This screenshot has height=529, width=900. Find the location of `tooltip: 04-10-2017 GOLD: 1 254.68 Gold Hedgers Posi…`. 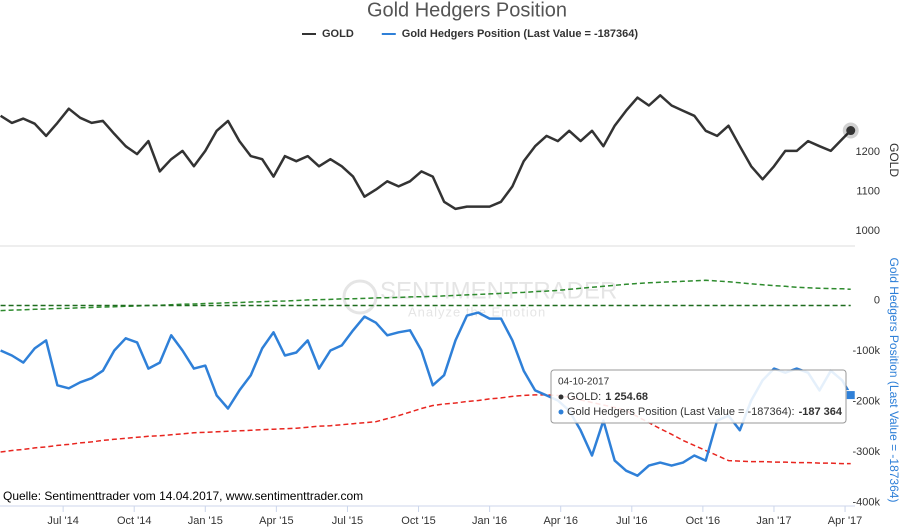

tooltip: 04-10-2017 GOLD: 1 254.68 Gold Hedgers Posi… is located at coordinates (698, 396).